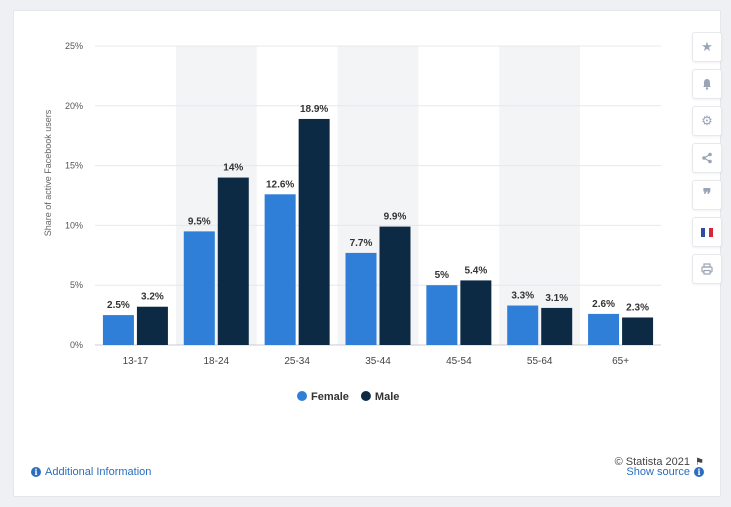 Image resolution: width=731 pixels, height=507 pixels. What do you see at coordinates (522, 296) in the screenshot?
I see `bar-value-label: 3.3%` at bounding box center [522, 296].